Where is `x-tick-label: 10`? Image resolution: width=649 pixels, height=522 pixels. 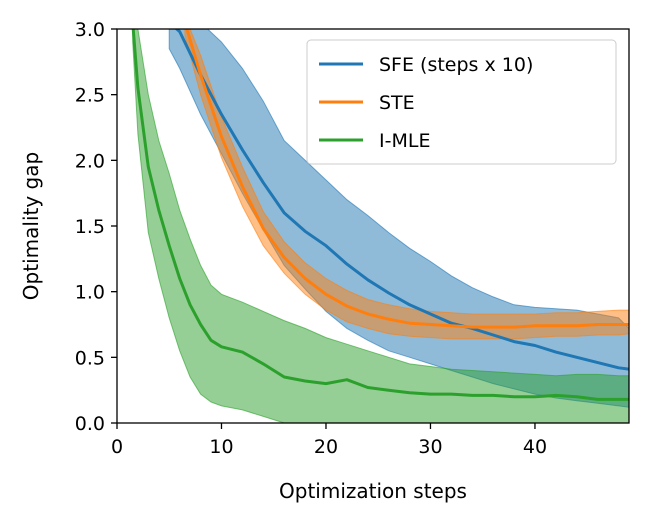
x-tick-label: 10 is located at coordinates (221, 447).